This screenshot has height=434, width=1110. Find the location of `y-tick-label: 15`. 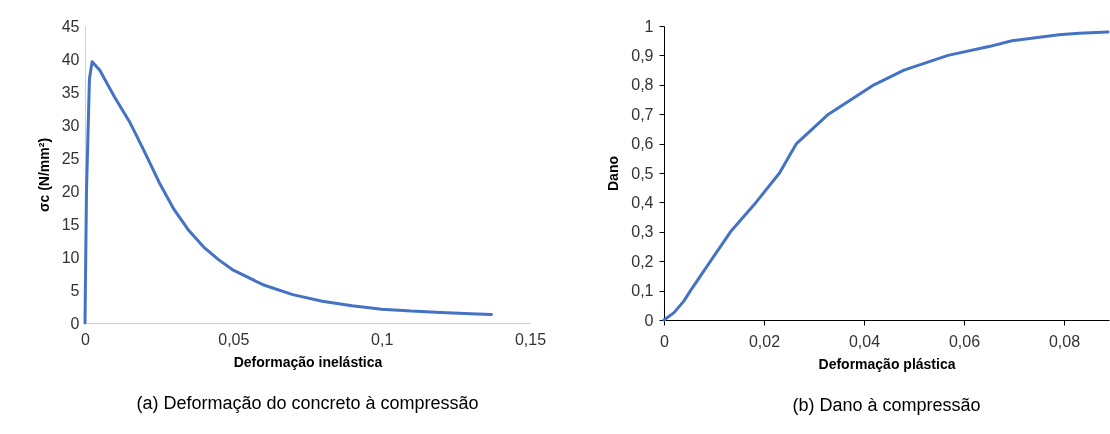

y-tick-label: 15 is located at coordinates (70, 224).